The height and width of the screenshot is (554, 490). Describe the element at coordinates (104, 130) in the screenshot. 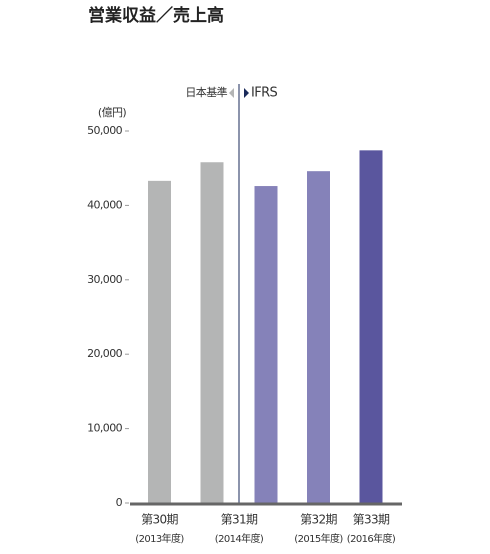

I see `y-tick-label: 50,000` at that location.